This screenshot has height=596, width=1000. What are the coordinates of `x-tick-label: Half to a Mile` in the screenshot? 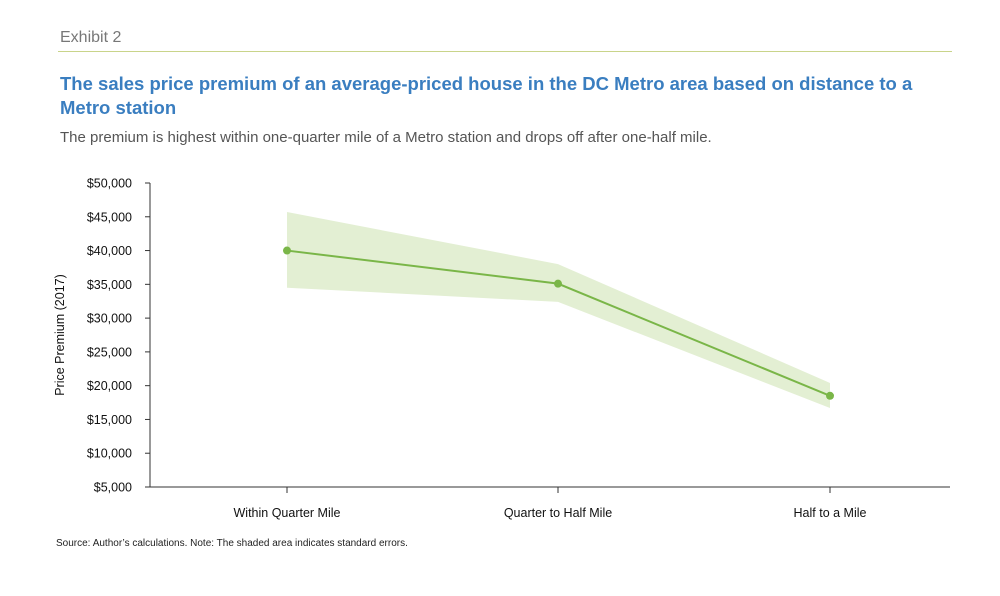 It's located at (830, 513).